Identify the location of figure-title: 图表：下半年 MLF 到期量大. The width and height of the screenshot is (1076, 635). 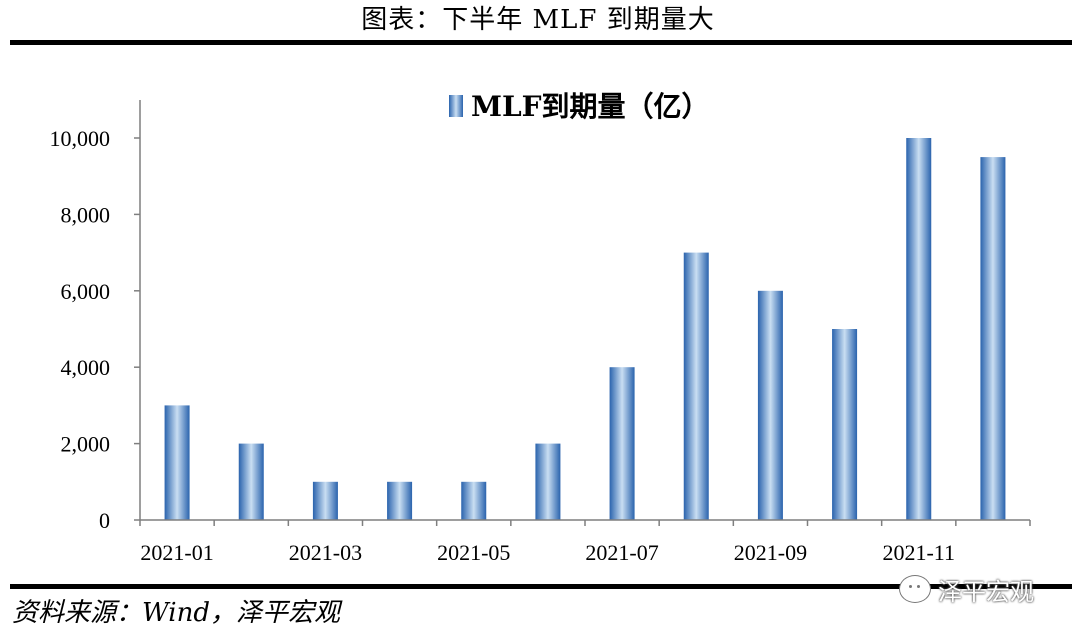
(538, 20).